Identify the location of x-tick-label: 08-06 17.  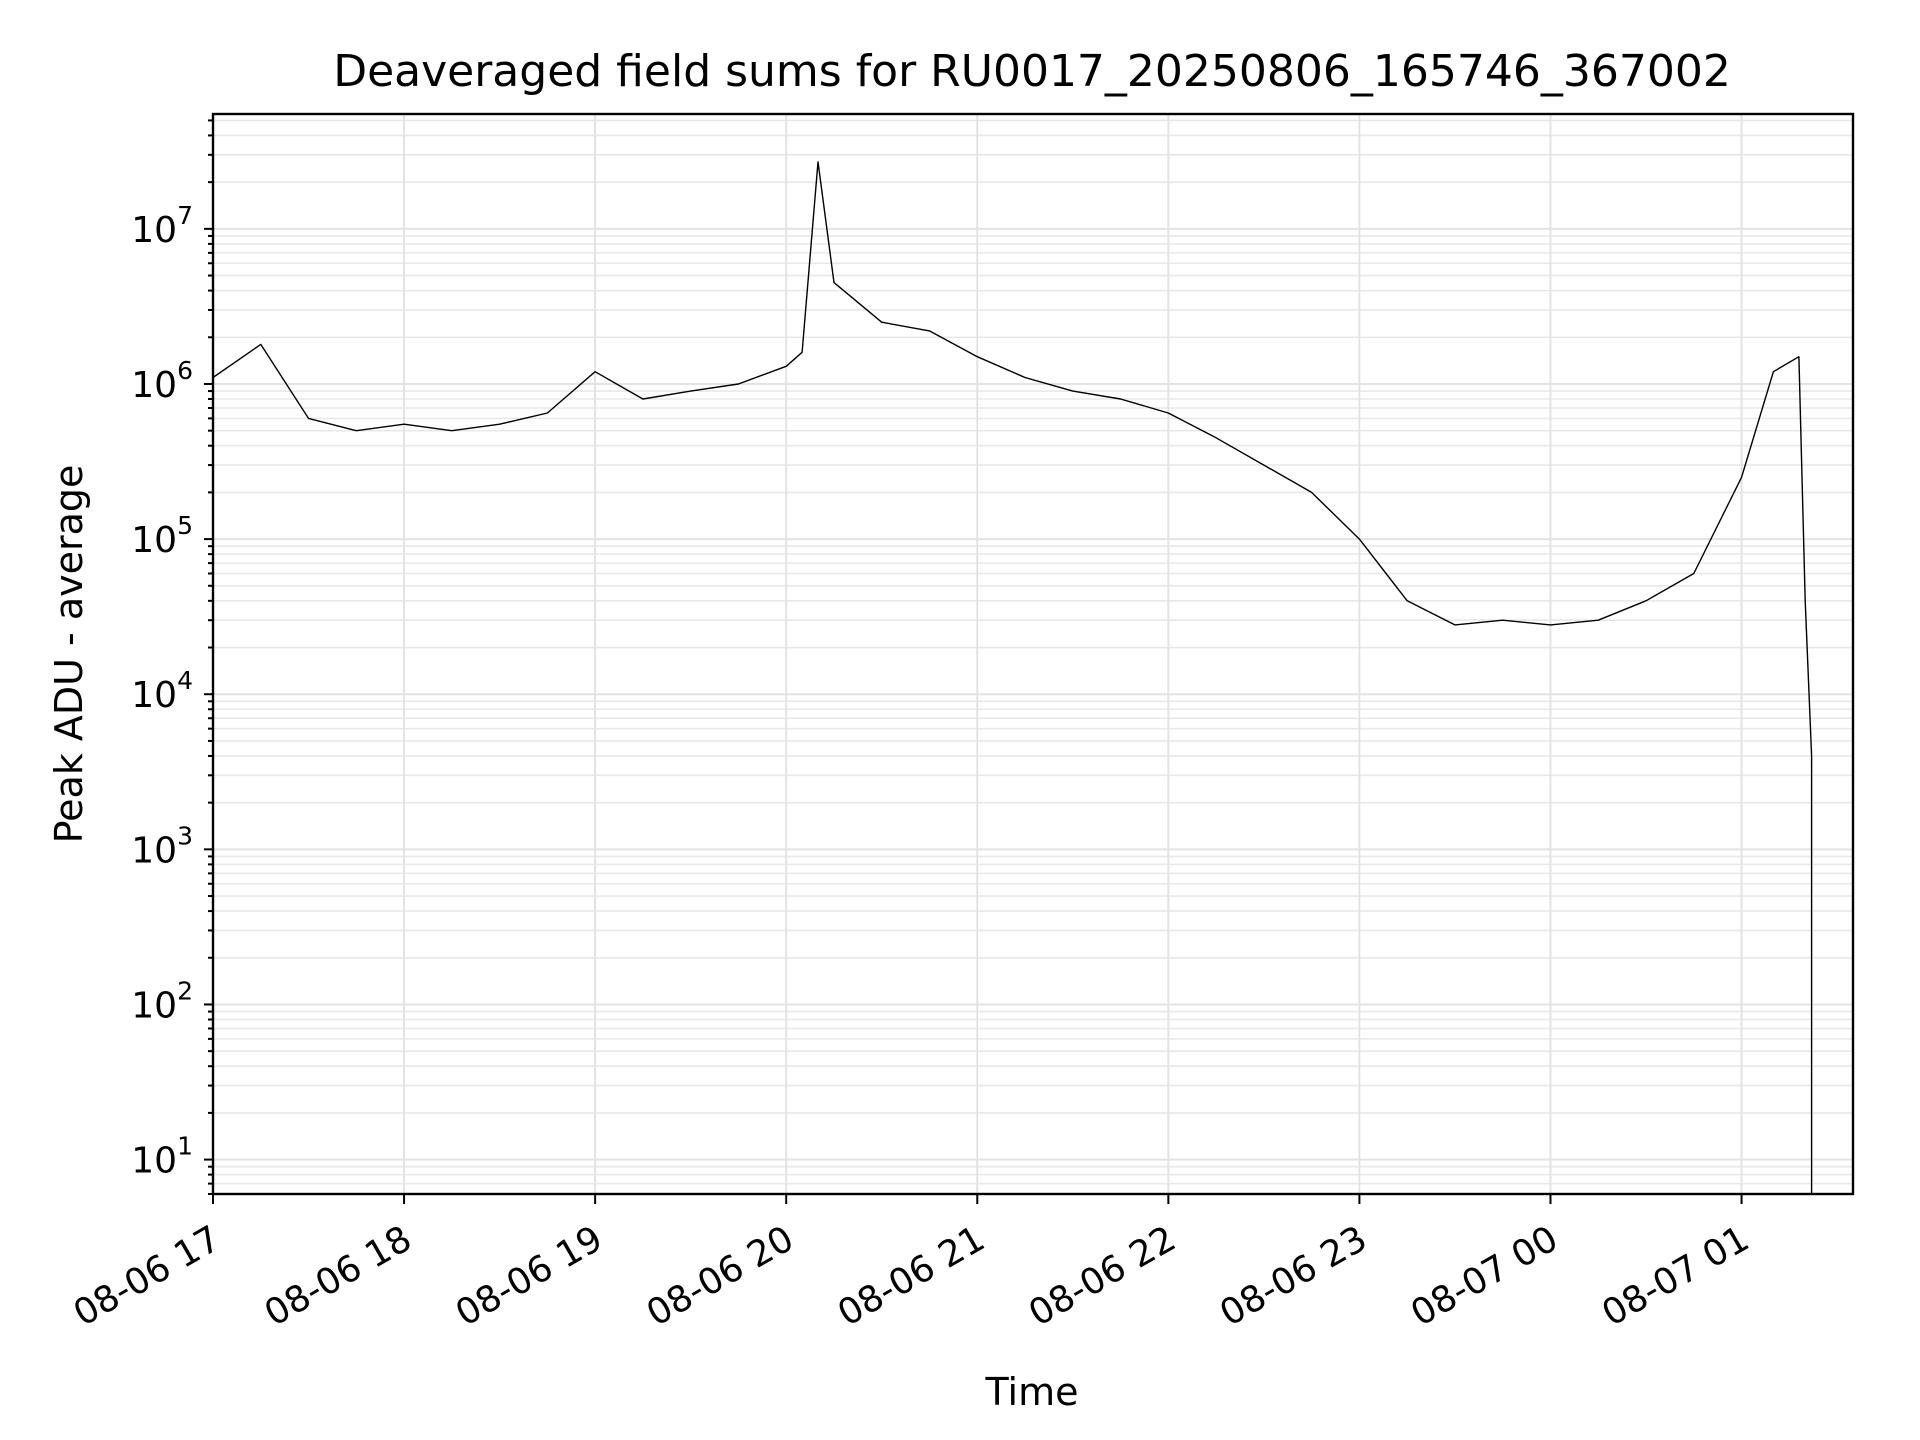
(147, 1276).